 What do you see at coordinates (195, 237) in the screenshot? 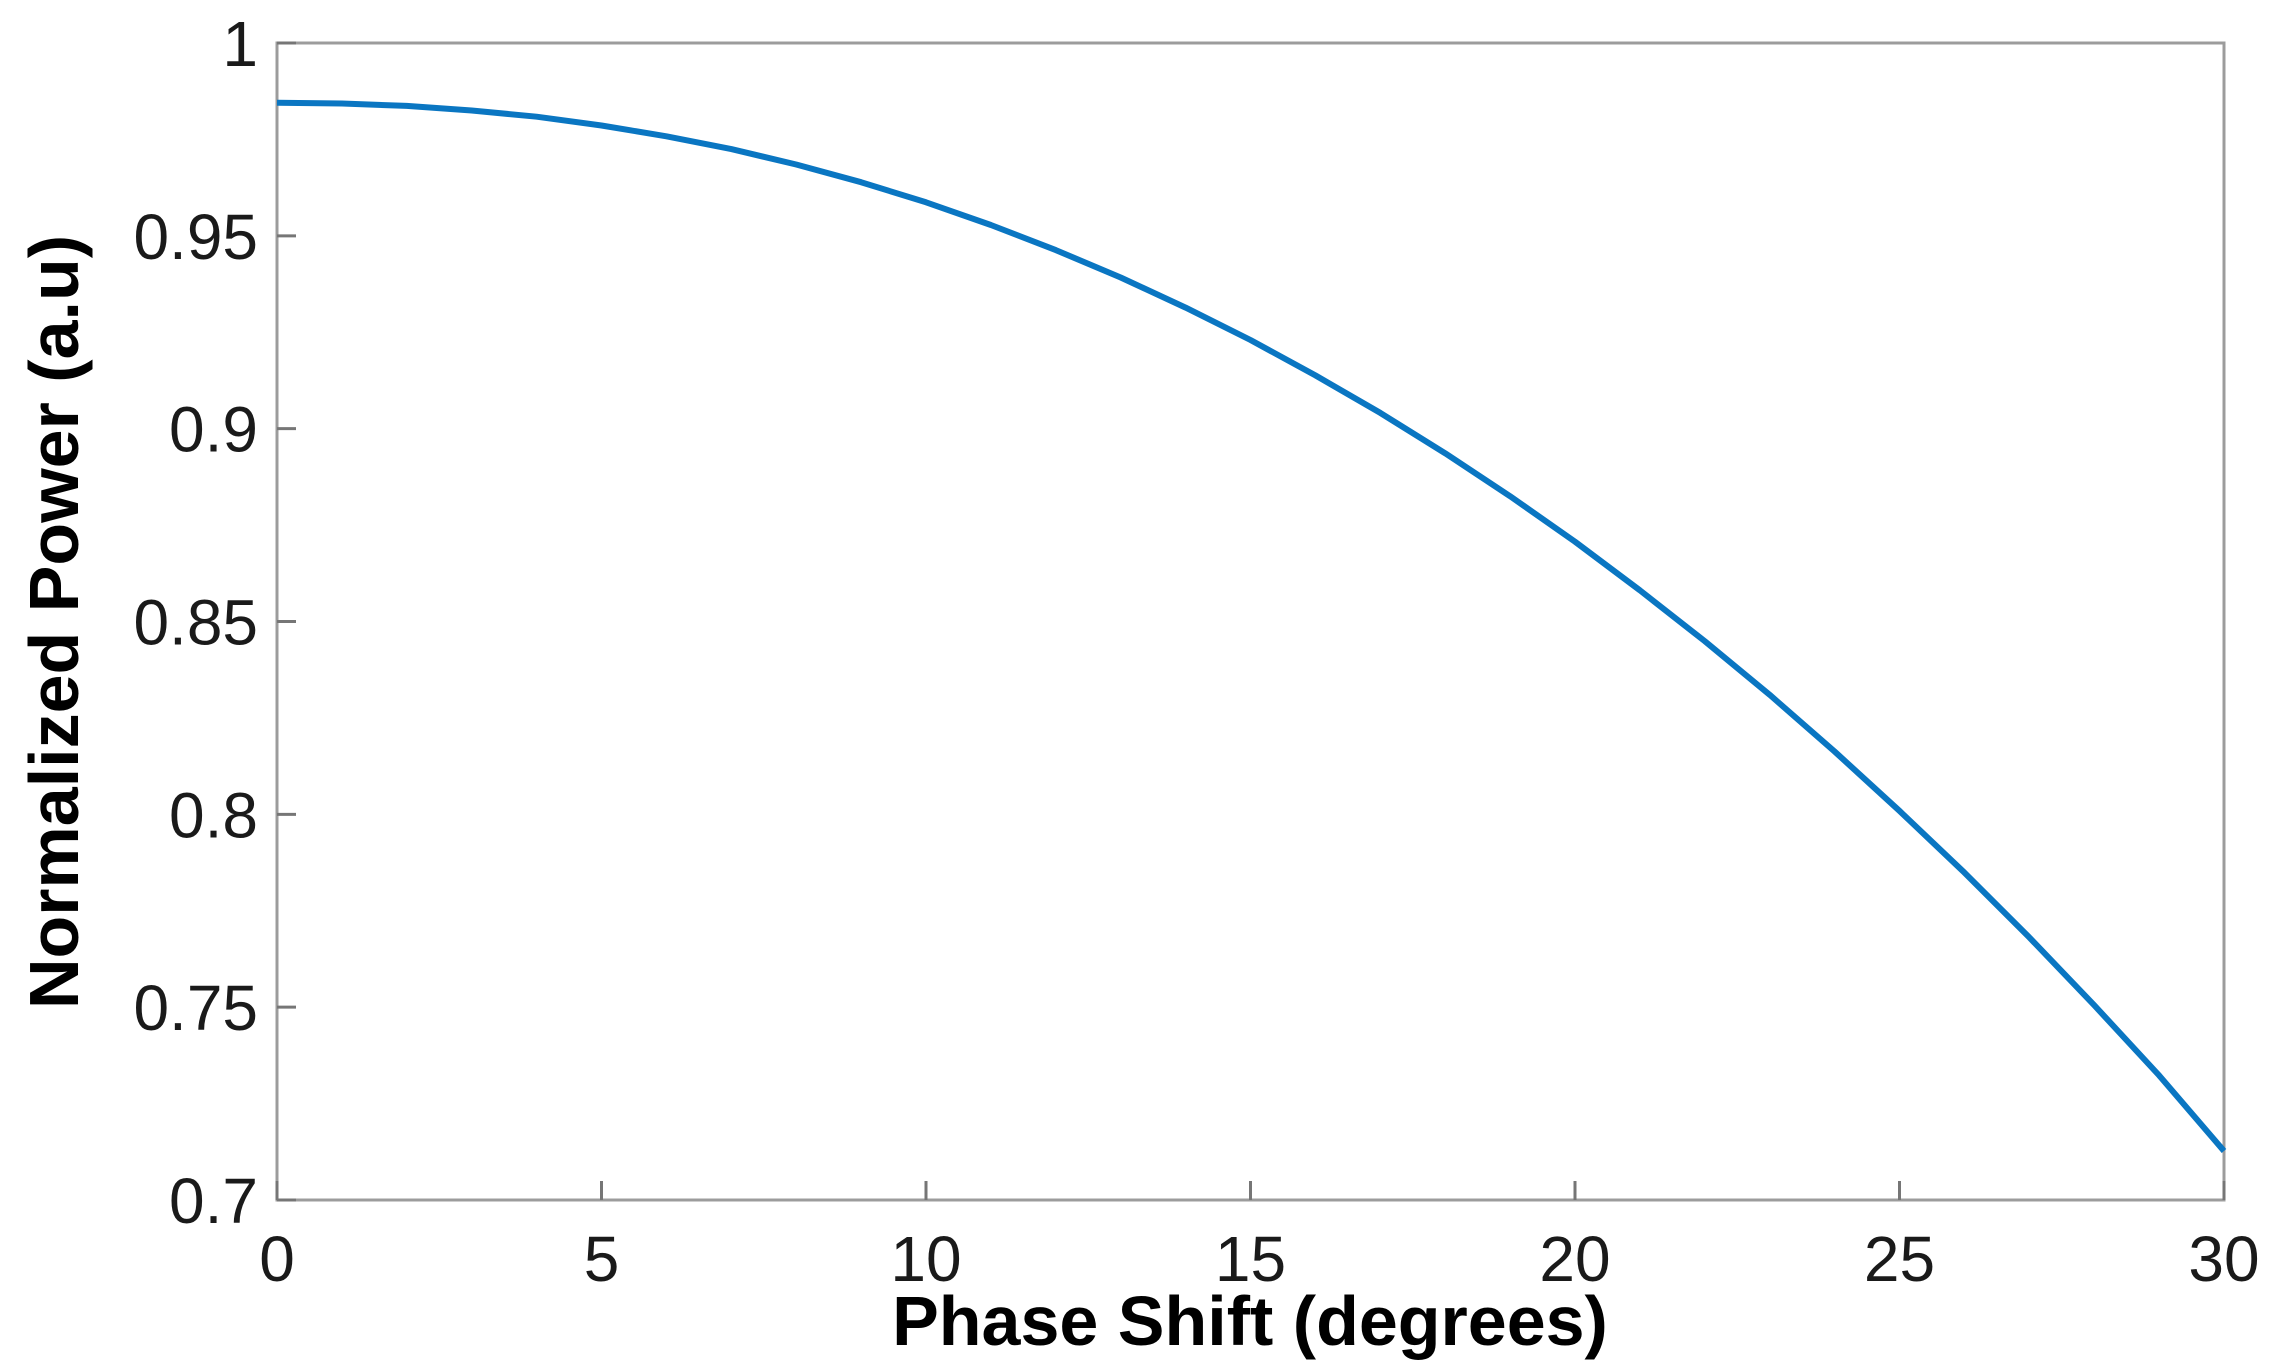
I see `y-tick-label: 0.95` at bounding box center [195, 237].